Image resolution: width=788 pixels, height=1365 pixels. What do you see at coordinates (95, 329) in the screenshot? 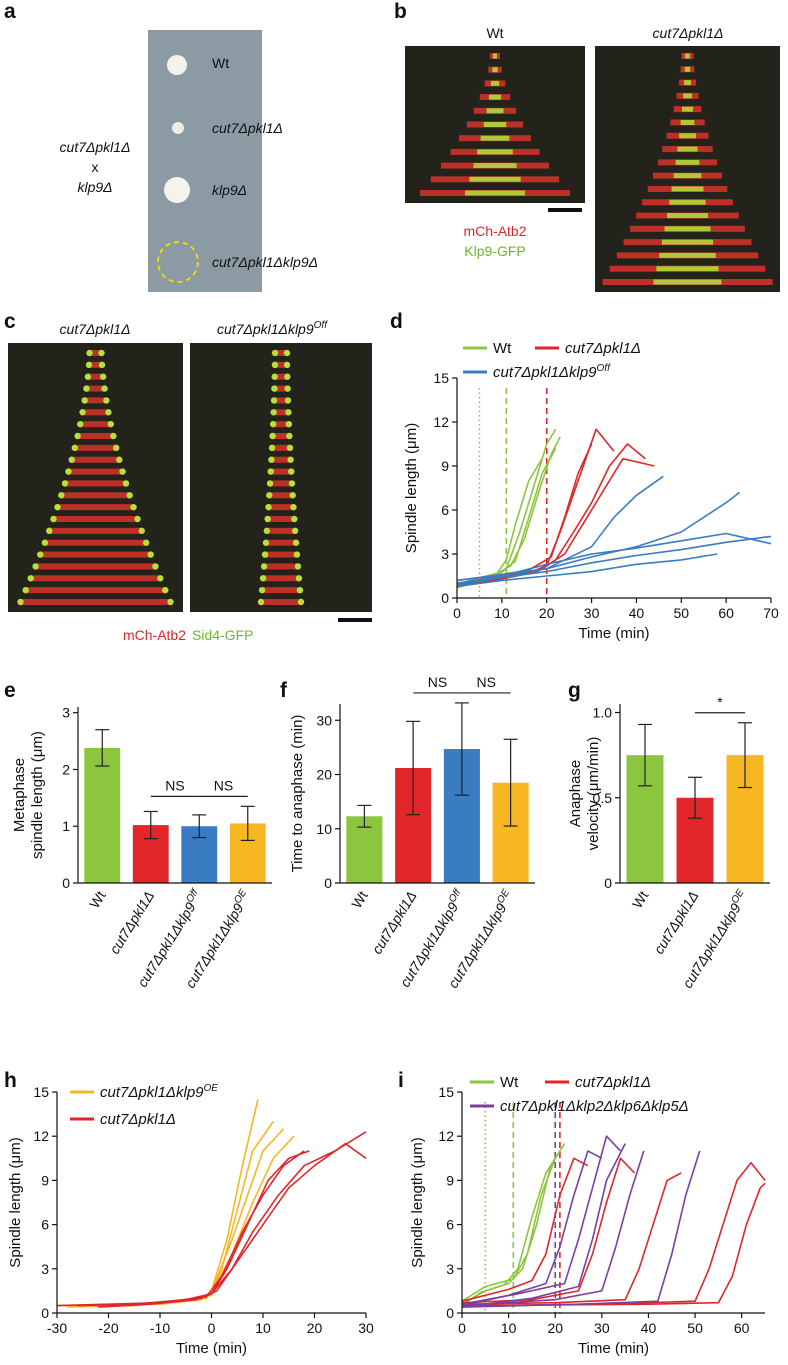
I see `image-title: cut7Δpkl1Δ` at bounding box center [95, 329].